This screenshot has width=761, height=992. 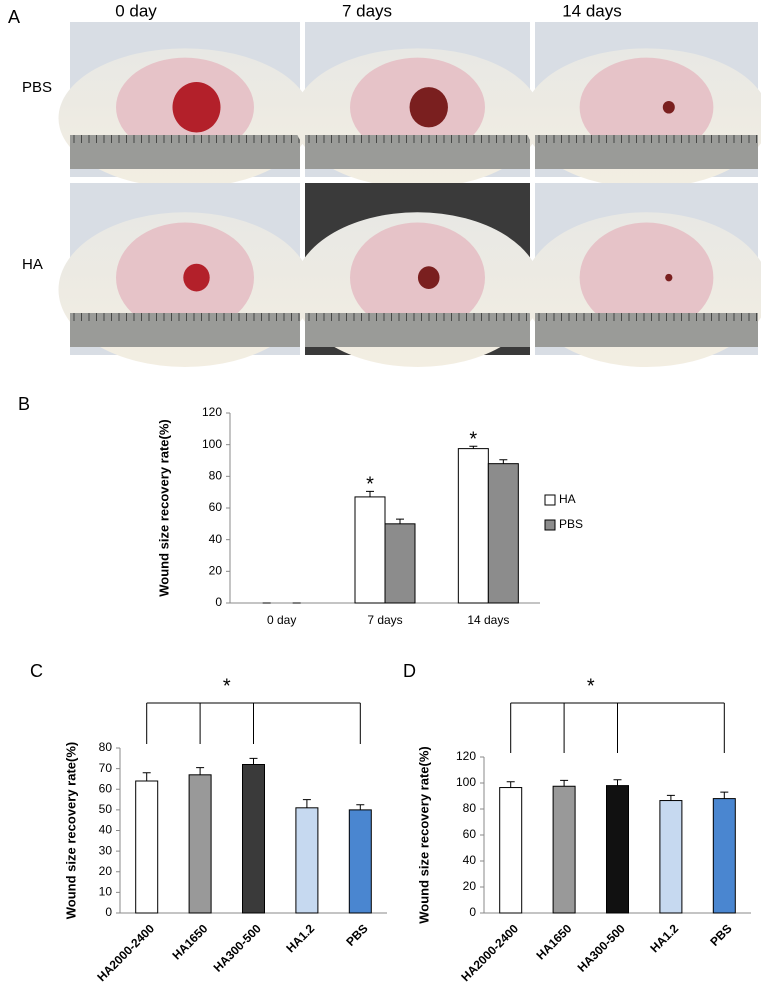 What do you see at coordinates (384, 620) in the screenshot?
I see `x-tick-label: 7 days` at bounding box center [384, 620].